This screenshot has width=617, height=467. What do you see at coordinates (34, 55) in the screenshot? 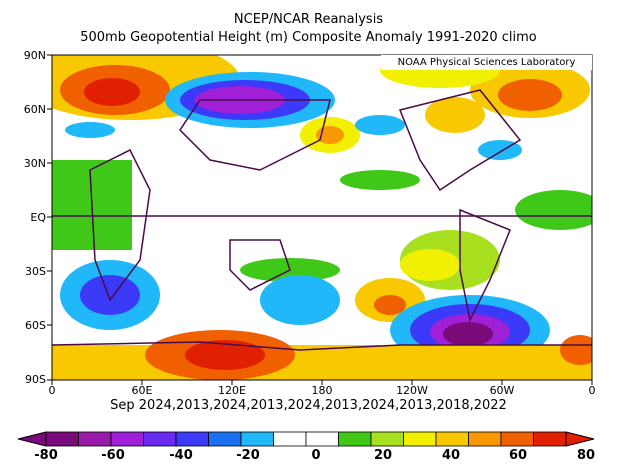
I see `lat-label: 90N` at bounding box center [34, 55].